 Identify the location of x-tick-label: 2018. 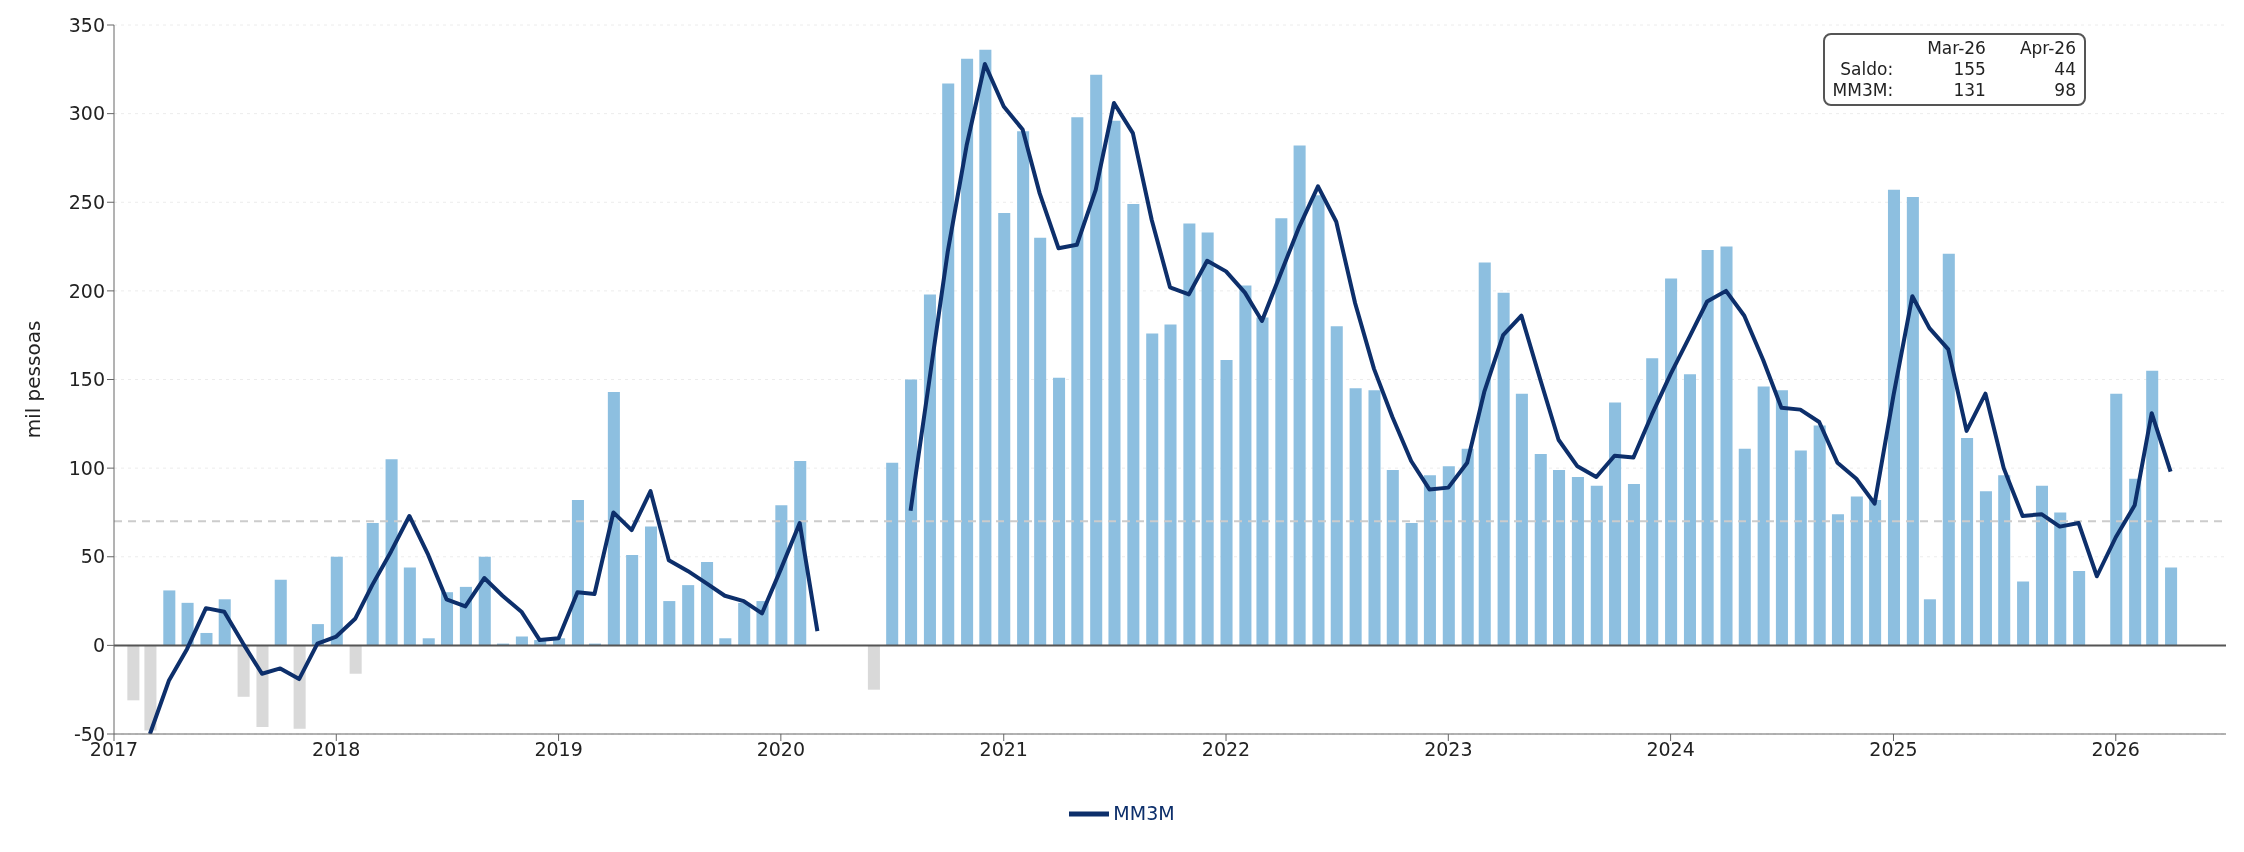
(336, 749).